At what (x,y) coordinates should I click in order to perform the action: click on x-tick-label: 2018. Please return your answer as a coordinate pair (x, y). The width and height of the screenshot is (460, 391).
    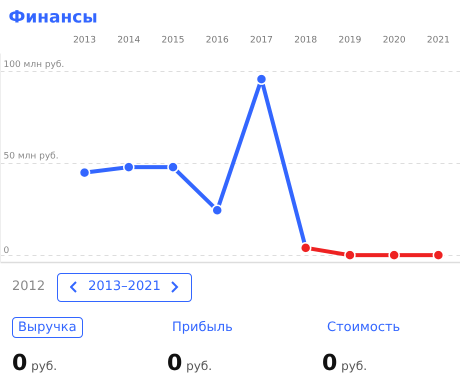
    Looking at the image, I should click on (306, 41).